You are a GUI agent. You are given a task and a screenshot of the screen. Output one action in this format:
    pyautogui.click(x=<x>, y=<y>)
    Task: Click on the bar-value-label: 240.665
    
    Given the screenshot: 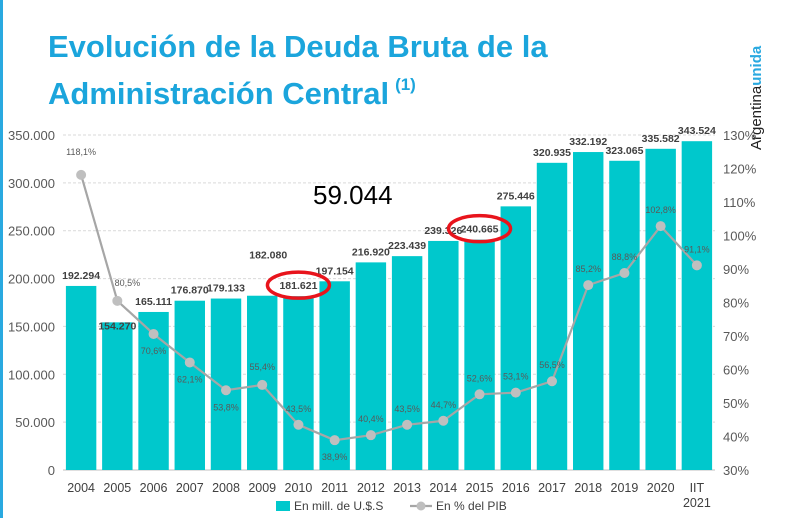 What is the action you would take?
    pyautogui.click(x=480, y=230)
    